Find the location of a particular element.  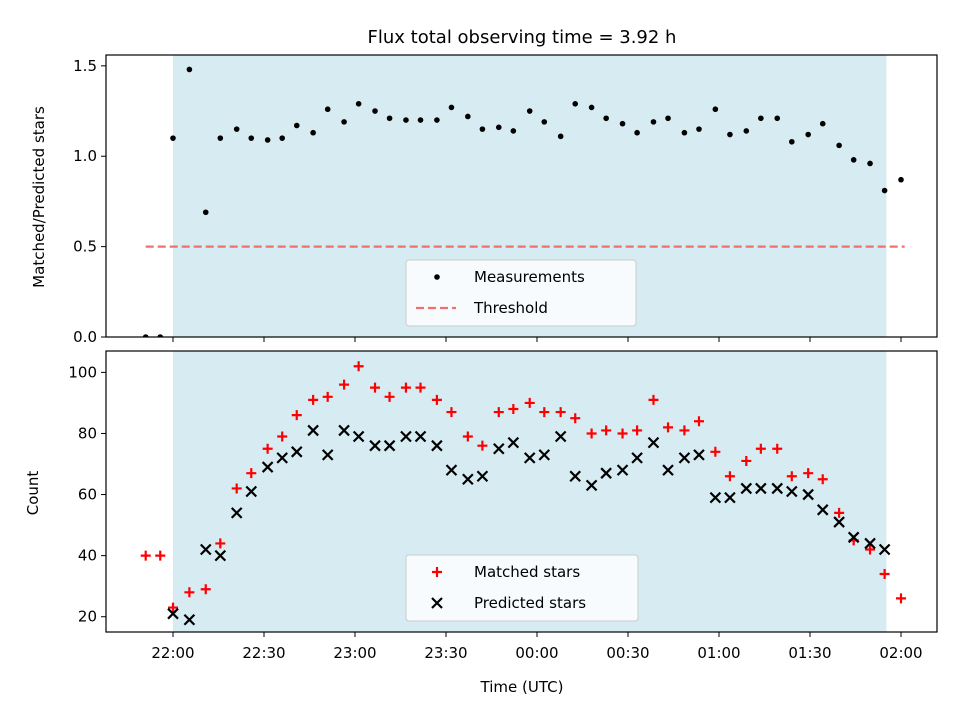

legend-swatch-measurements is located at coordinates (437, 277).